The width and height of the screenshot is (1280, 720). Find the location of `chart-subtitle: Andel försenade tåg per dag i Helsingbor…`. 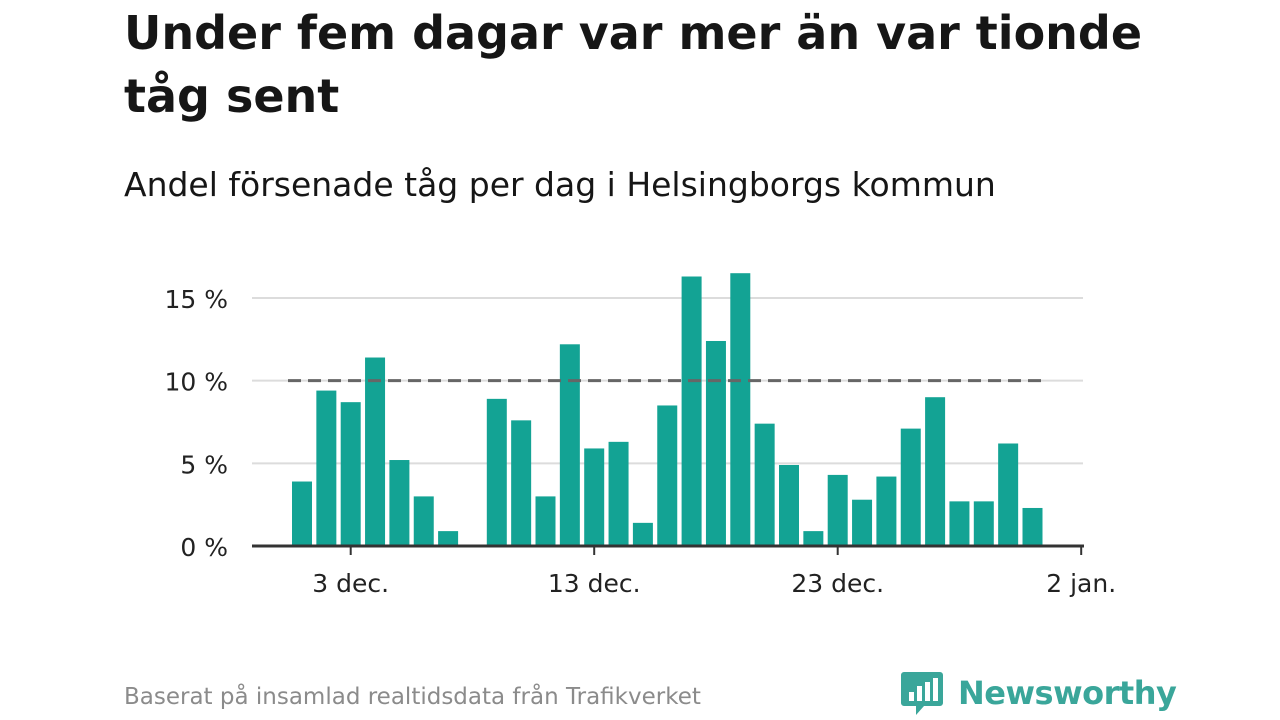

chart-subtitle: Andel försenade tåg per dag i Helsingbor… is located at coordinates (560, 184).